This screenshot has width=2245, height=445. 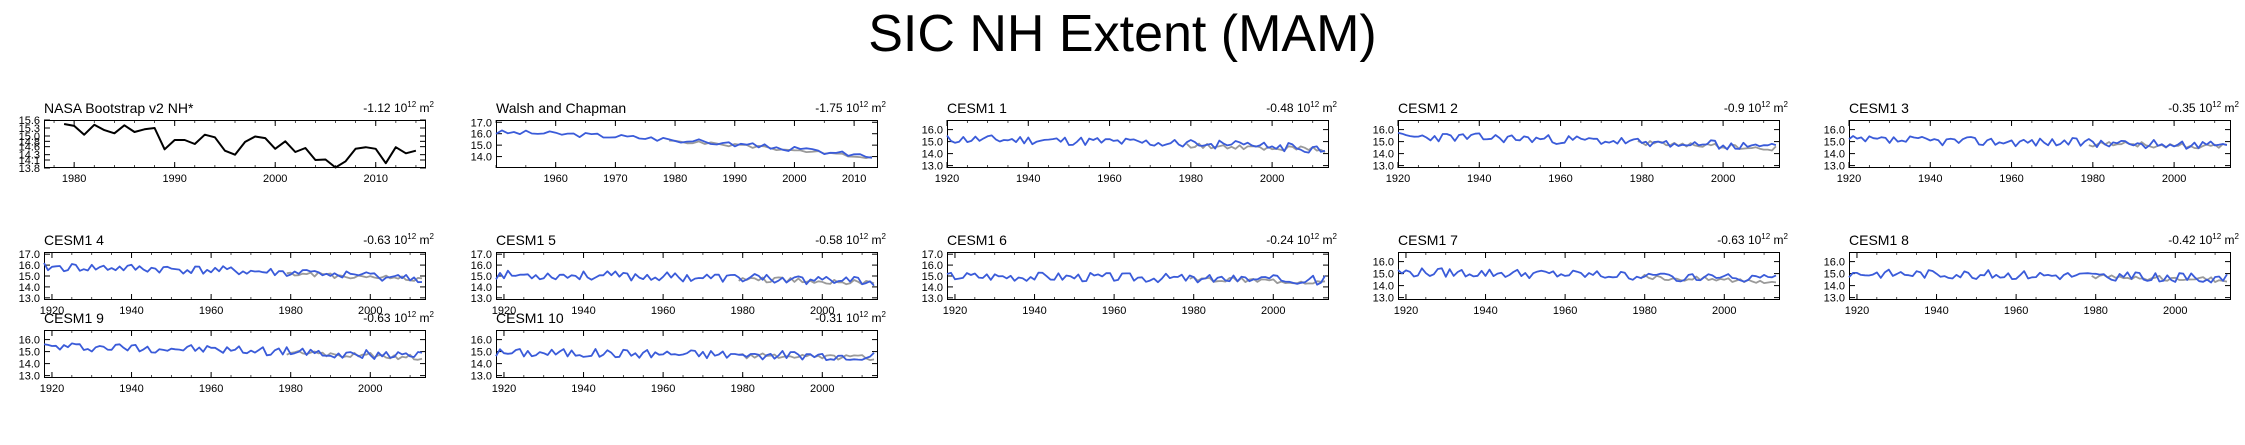 I want to click on trend-value: -0.31, so click(x=829, y=318).